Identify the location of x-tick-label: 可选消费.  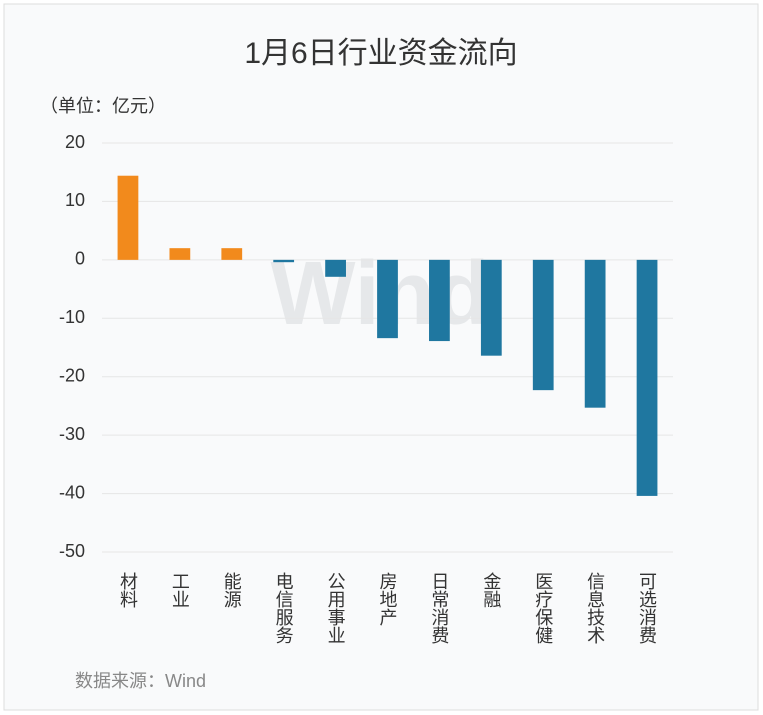
(647, 608).